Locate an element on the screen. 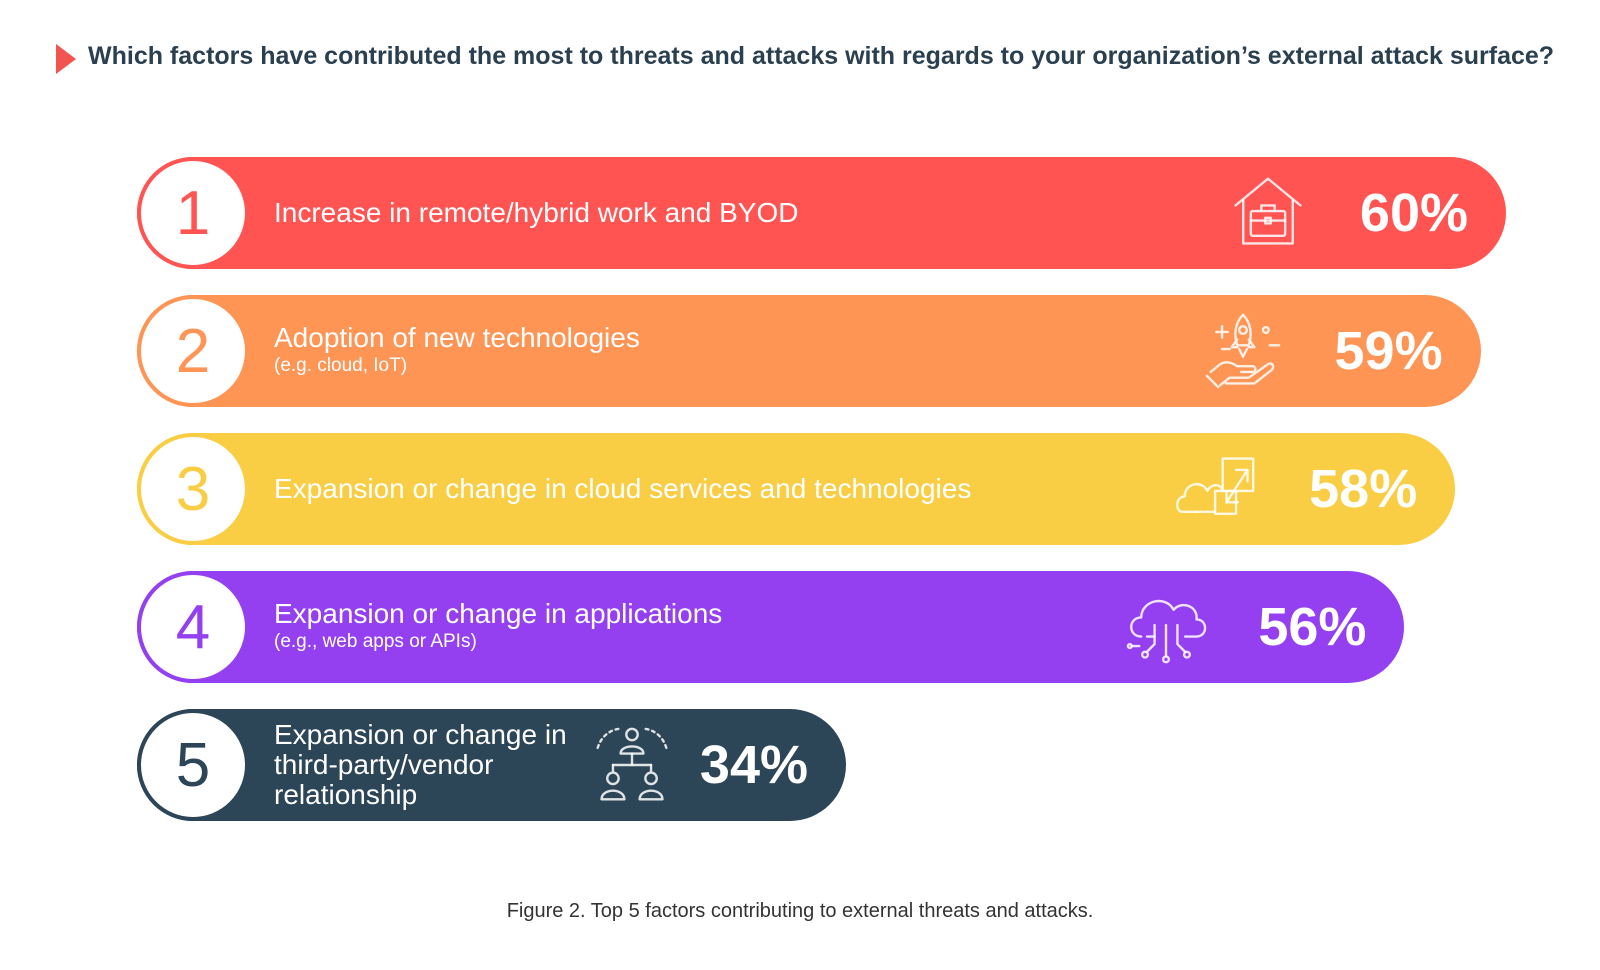 The image size is (1600, 970). bar-label: Increase in remote/hybrid work and BYOD is located at coordinates (536, 213).